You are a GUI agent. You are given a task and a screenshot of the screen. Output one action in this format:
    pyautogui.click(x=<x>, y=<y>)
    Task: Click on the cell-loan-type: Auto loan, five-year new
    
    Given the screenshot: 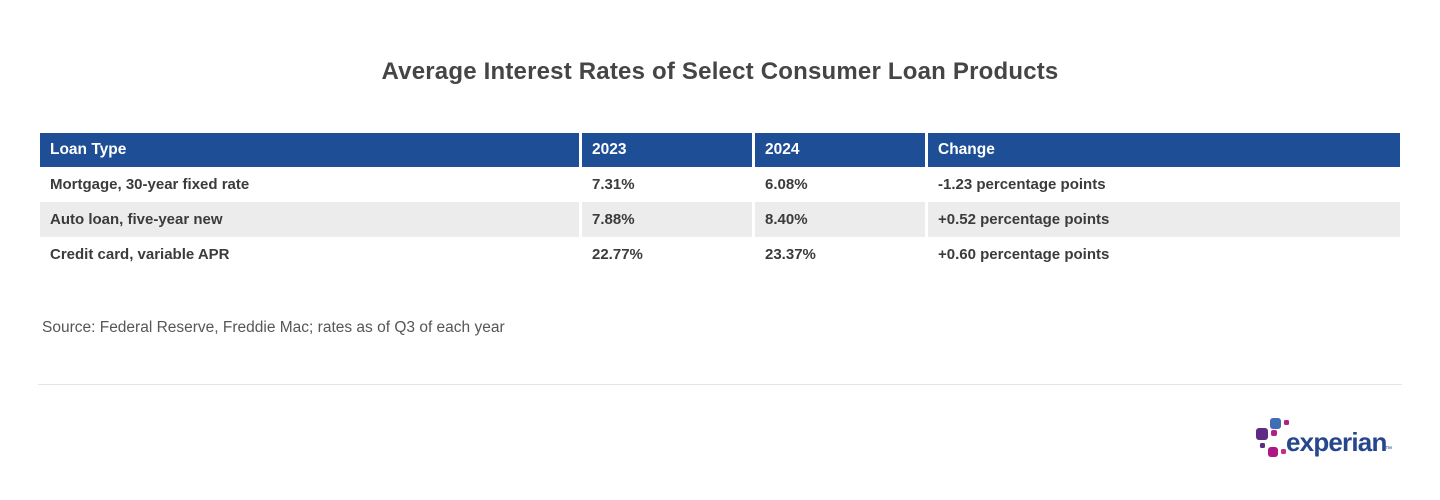 What is the action you would take?
    pyautogui.click(x=309, y=219)
    